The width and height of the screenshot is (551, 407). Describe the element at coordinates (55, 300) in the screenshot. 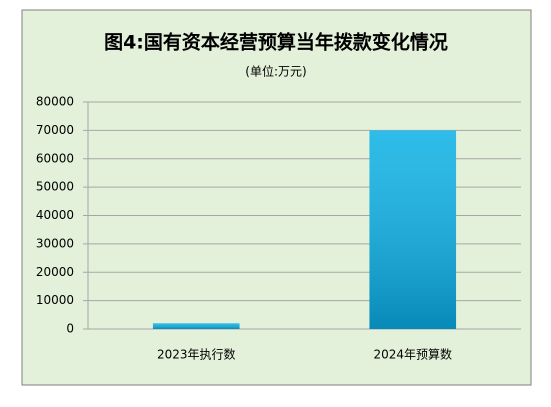

I see `y-tick-label: 10000` at that location.